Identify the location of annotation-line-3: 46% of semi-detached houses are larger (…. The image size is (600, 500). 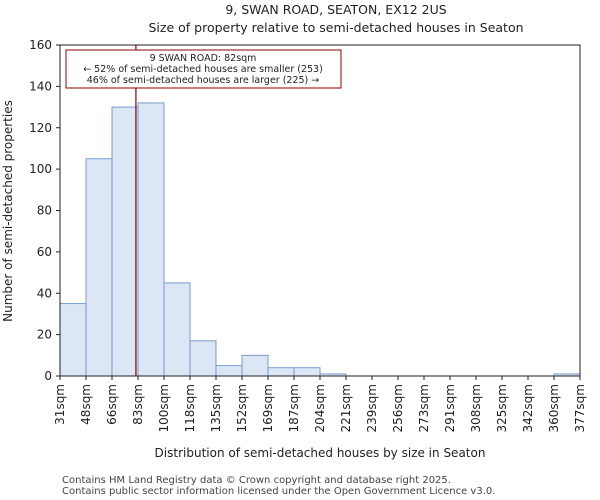
(203, 80).